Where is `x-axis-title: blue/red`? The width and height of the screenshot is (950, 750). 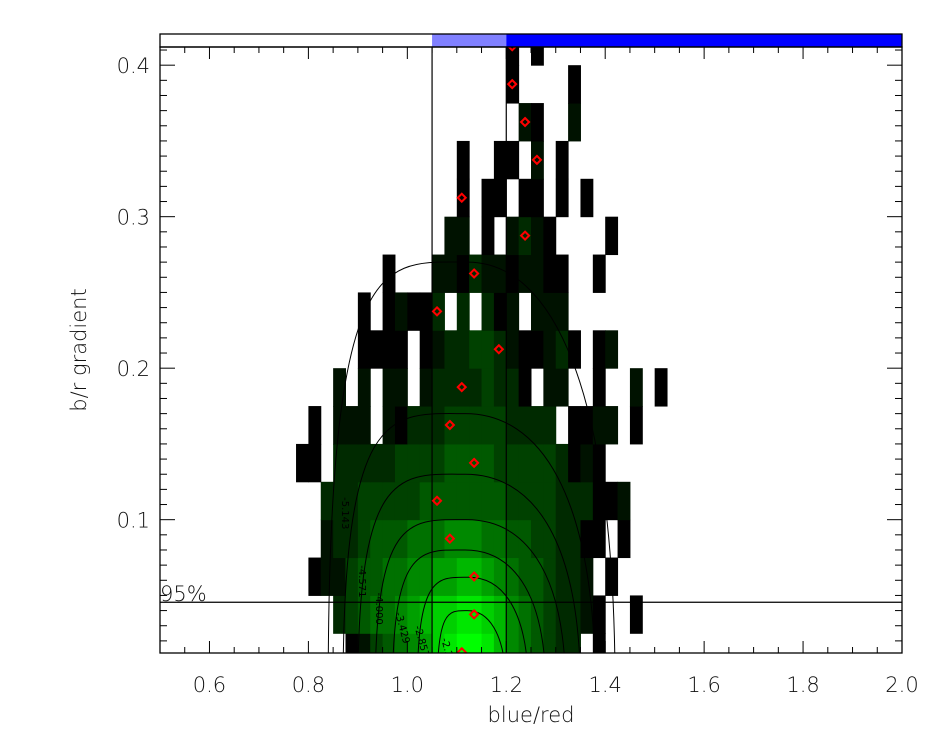
x-axis-title: blue/red is located at coordinates (531, 715).